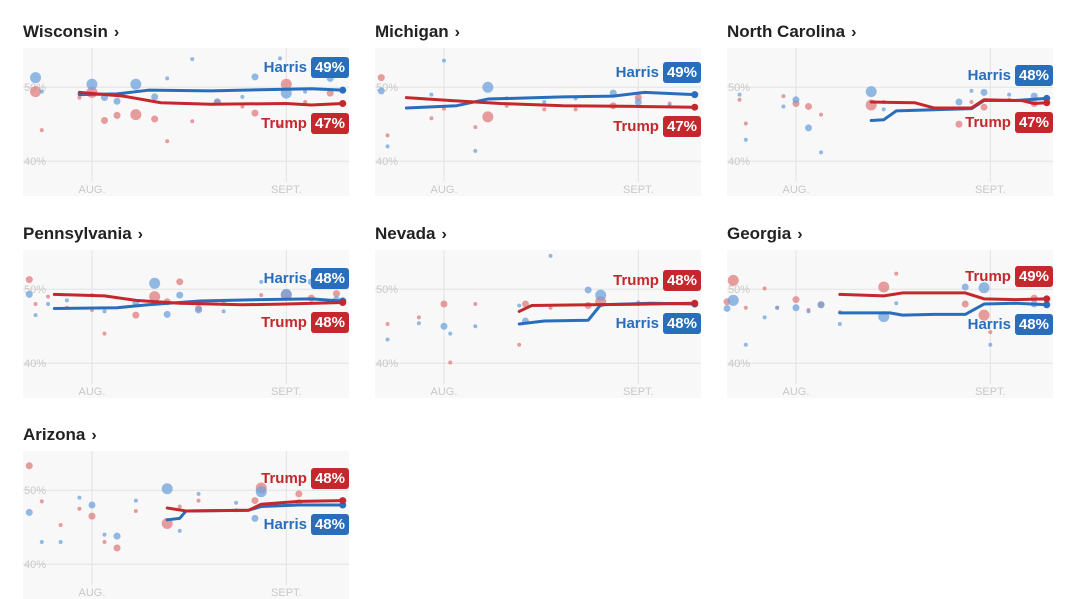 The image size is (1080, 599). Describe the element at coordinates (186, 525) in the screenshot. I see `poll-chart: AUG. SEPT. 40% 50% Harris 48% Trump 48%` at that location.